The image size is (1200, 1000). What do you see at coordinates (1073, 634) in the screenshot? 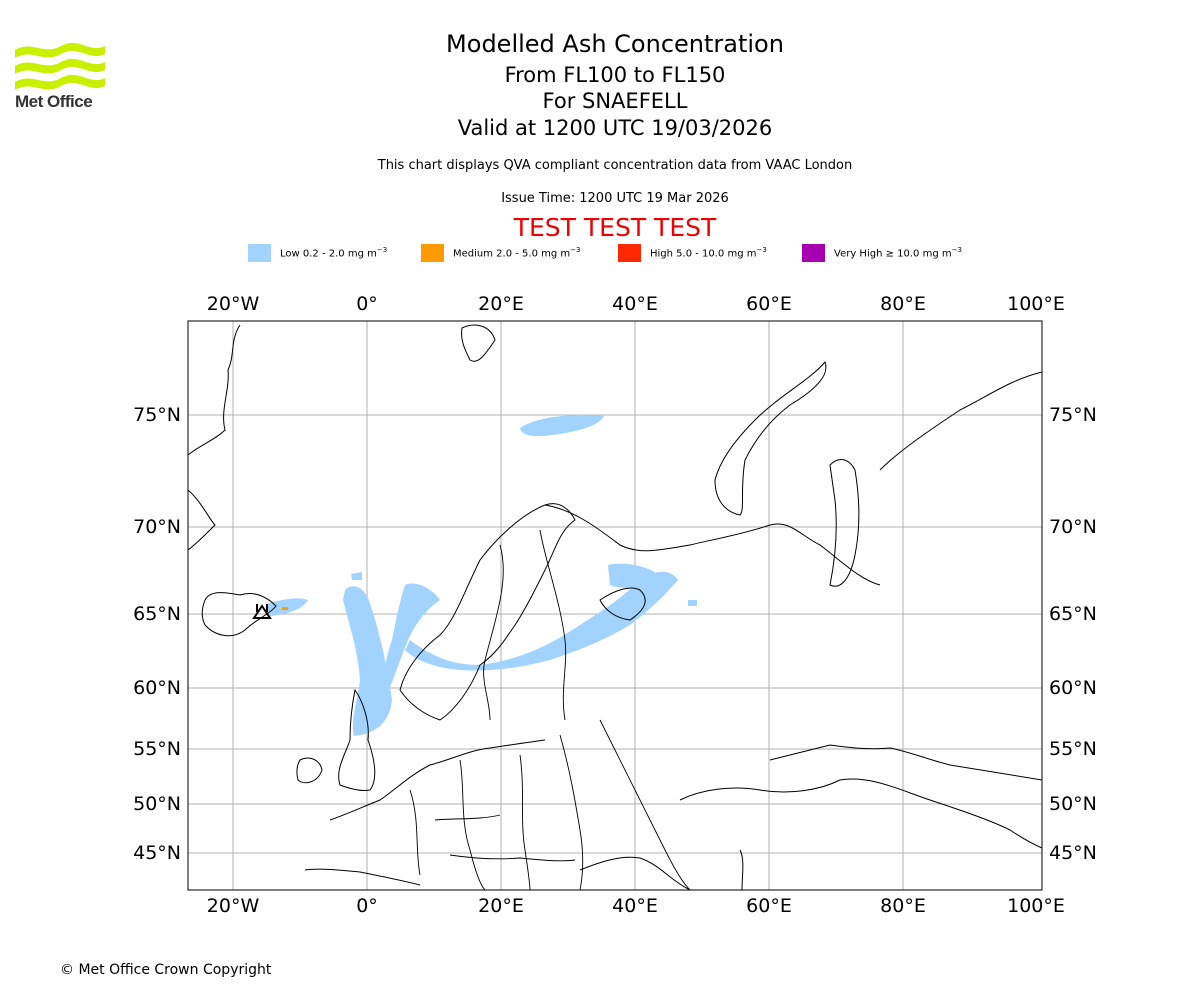
I see `lat-labels-right: 75°N 70°N 65°N 60°N 55°N 50°N 45°N` at bounding box center [1073, 634].